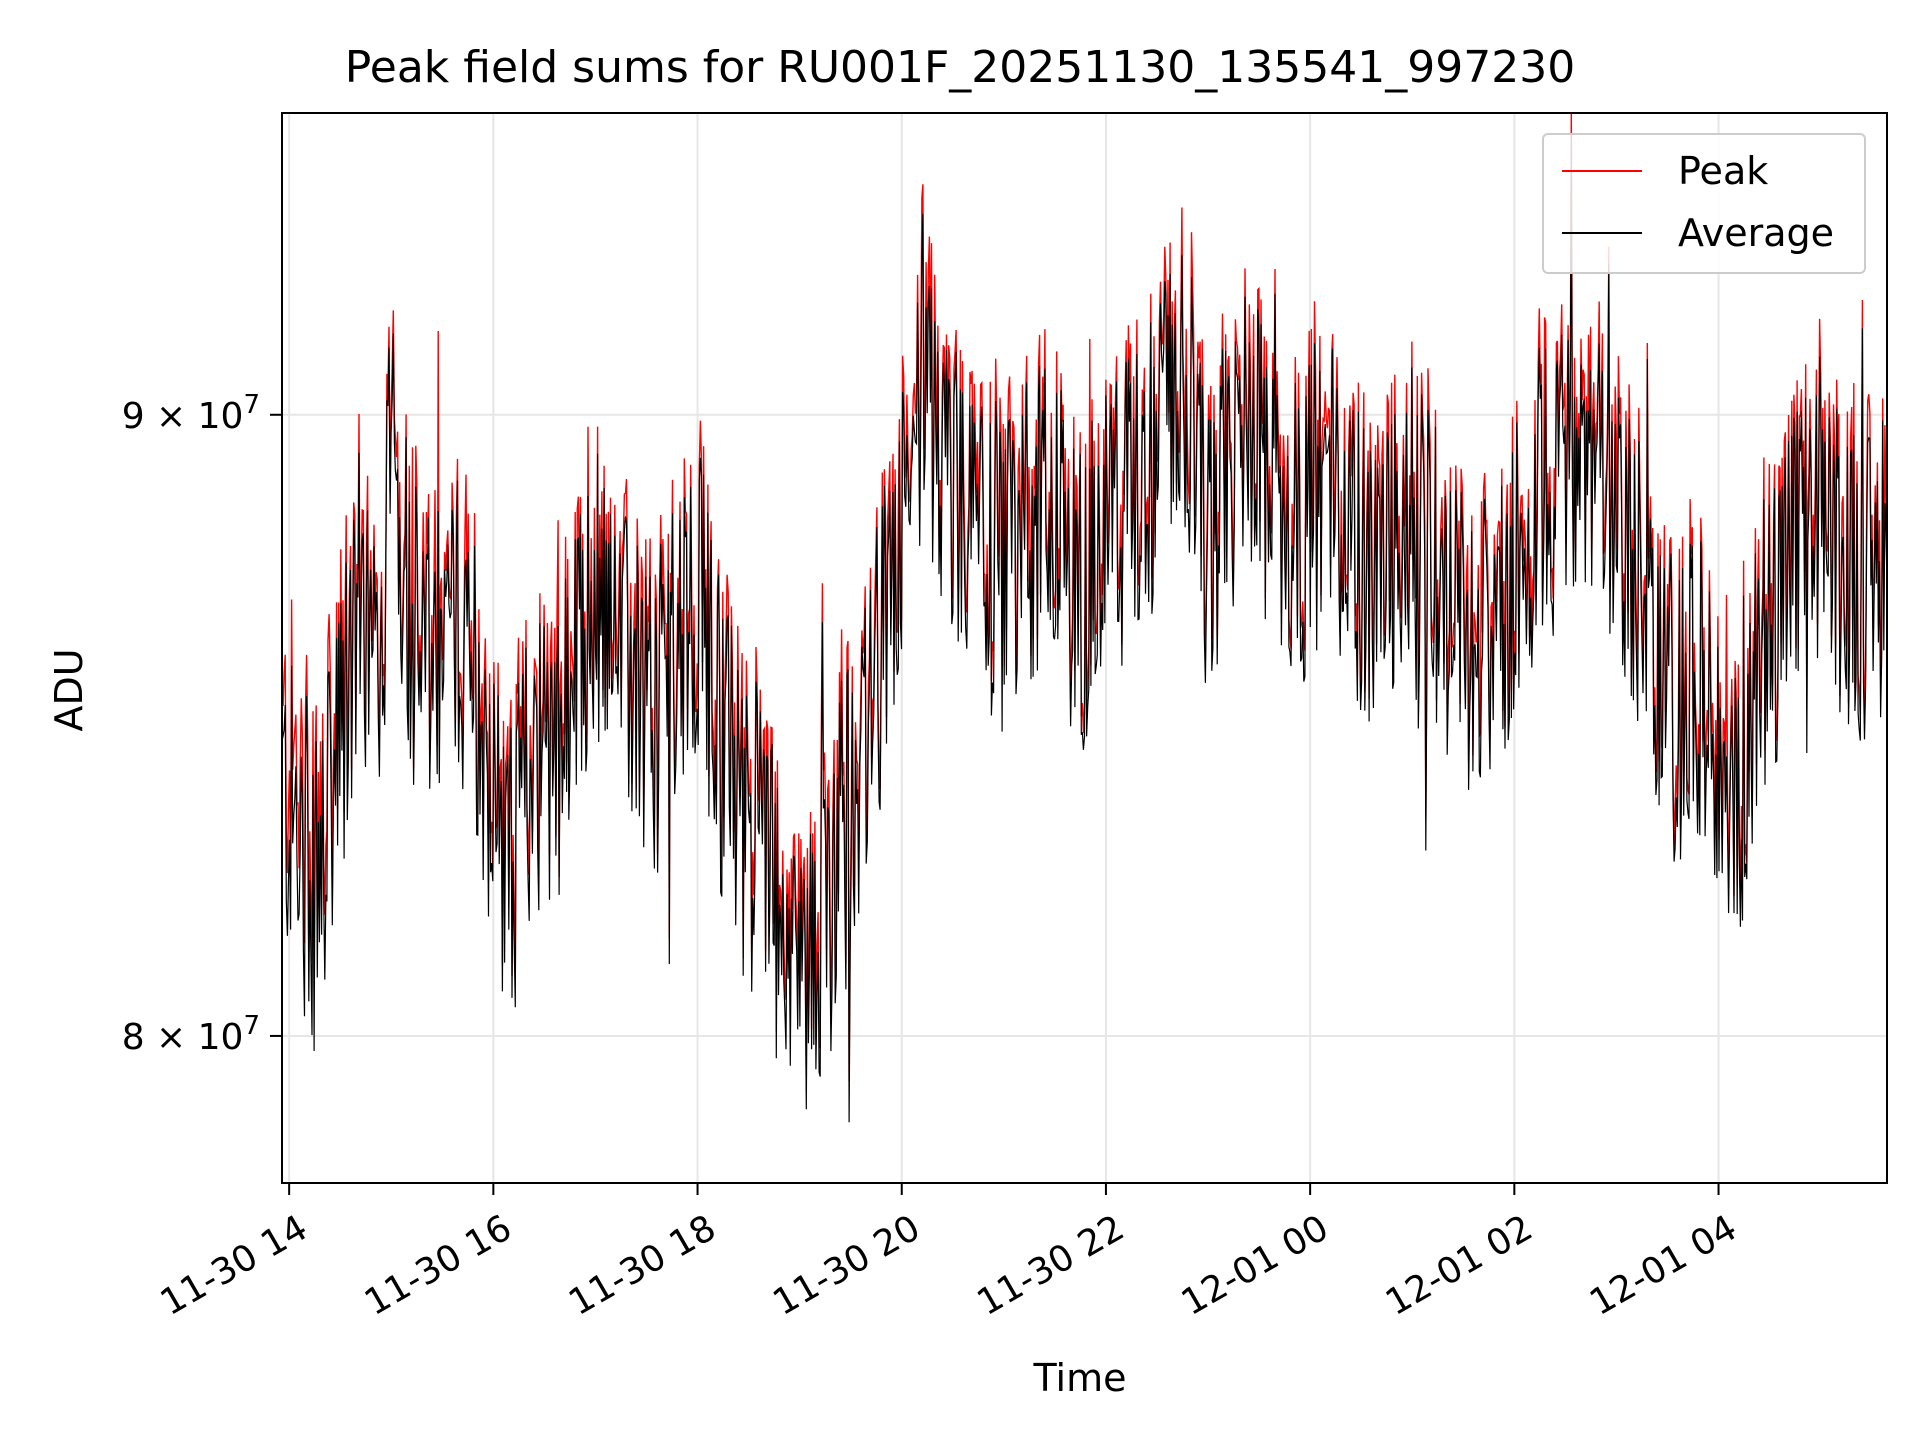  I want to click on y-tick-label: 9 × 107, so click(191, 413).